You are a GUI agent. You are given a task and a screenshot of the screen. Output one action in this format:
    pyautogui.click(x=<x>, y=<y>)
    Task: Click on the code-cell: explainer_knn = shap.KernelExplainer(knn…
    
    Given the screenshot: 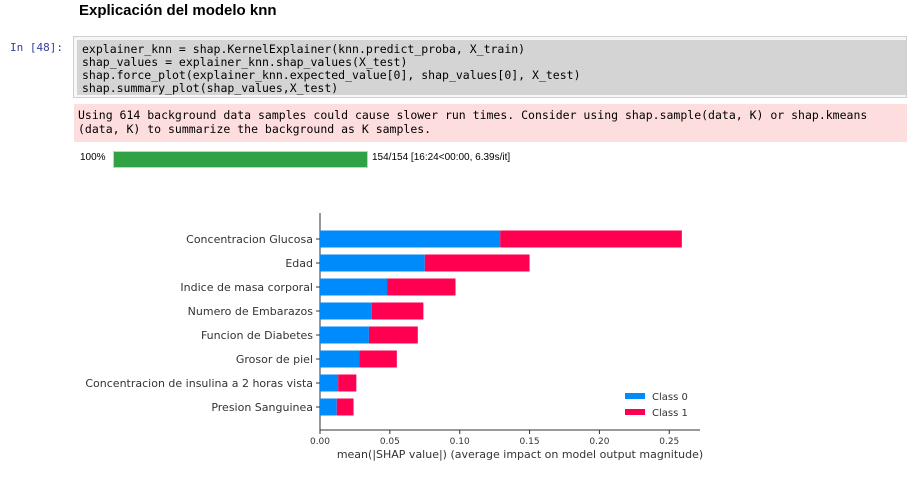 What is the action you would take?
    pyautogui.click(x=490, y=67)
    